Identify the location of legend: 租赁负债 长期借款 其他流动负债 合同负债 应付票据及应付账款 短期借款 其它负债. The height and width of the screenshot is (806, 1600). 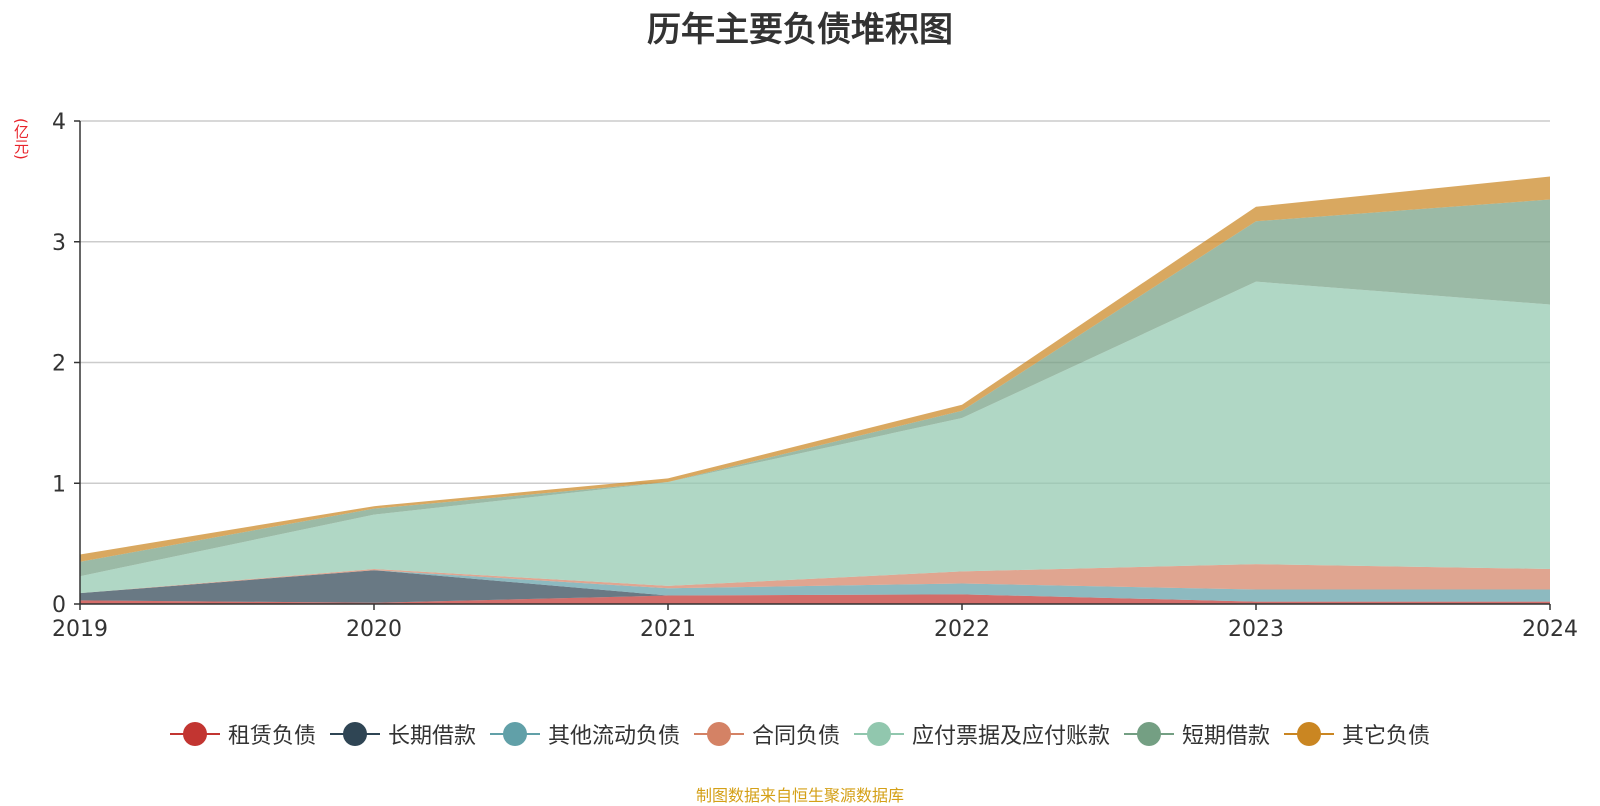
(800, 734).